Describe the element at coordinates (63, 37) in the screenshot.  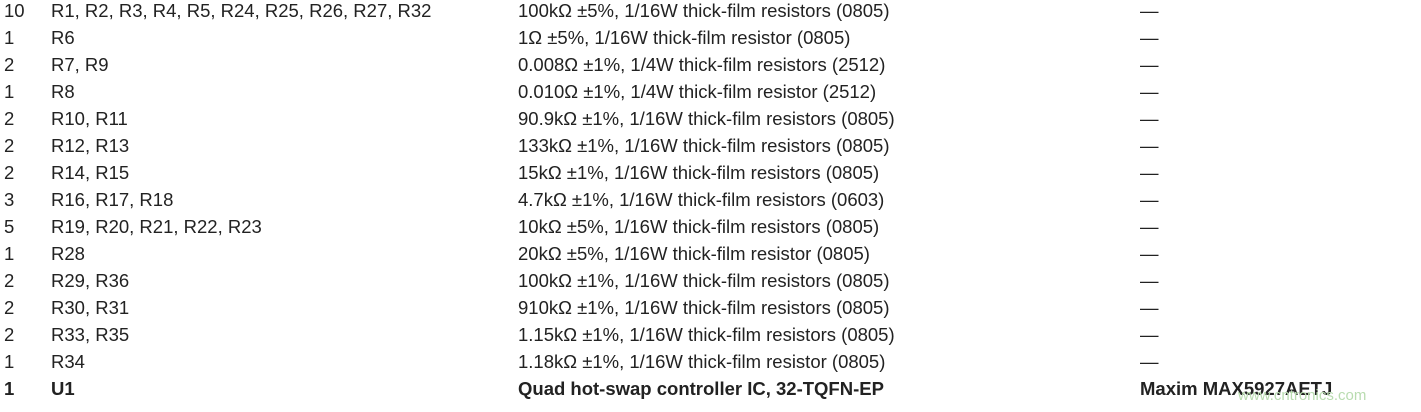
I see `designator: R6` at that location.